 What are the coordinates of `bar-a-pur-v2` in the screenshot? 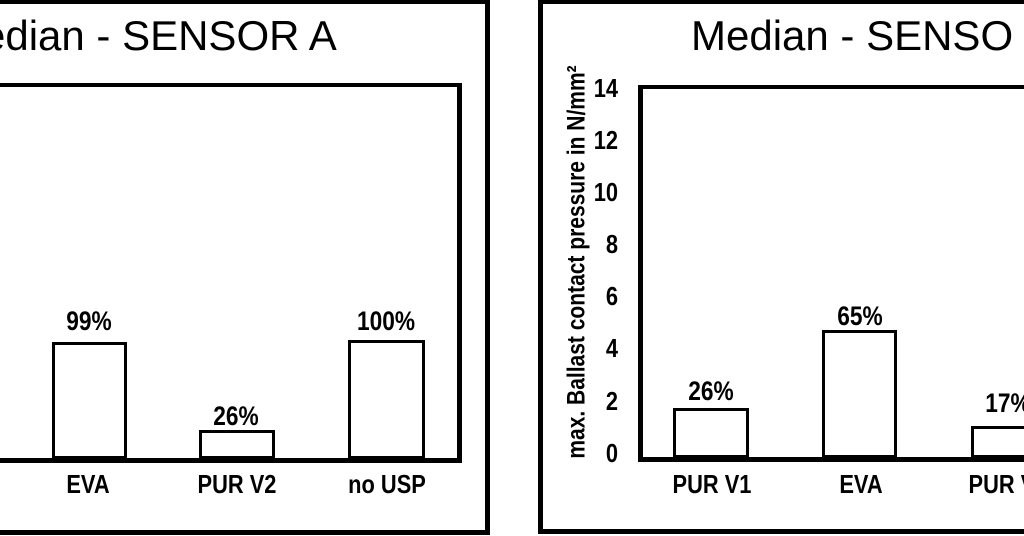 It's located at (237, 444).